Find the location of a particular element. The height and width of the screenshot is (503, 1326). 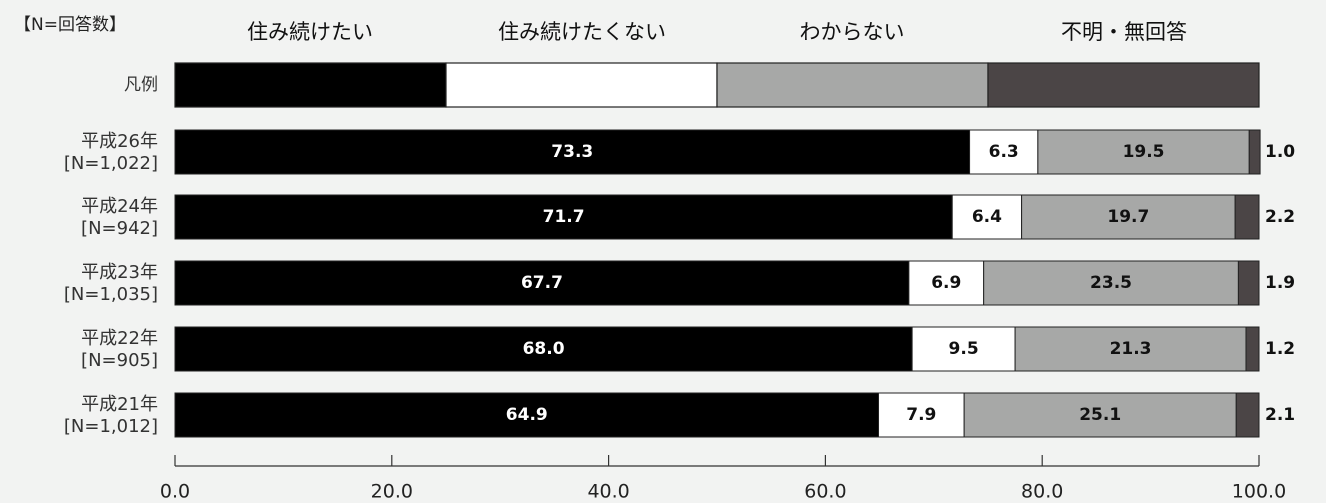

legend-label-4: 不明・無回答 is located at coordinates (1124, 32).